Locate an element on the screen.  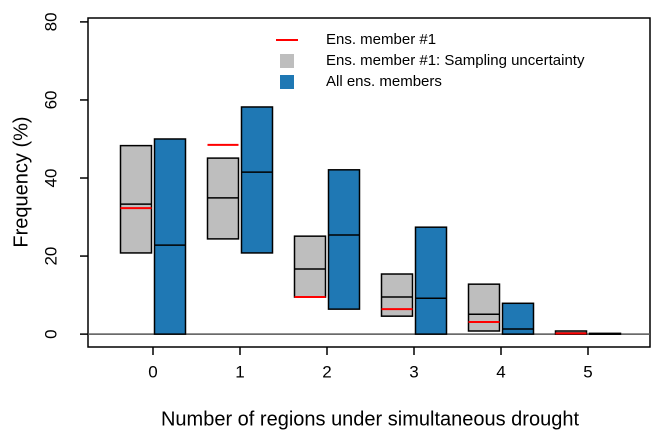
x-tick-label: 1 is located at coordinates (239, 371).